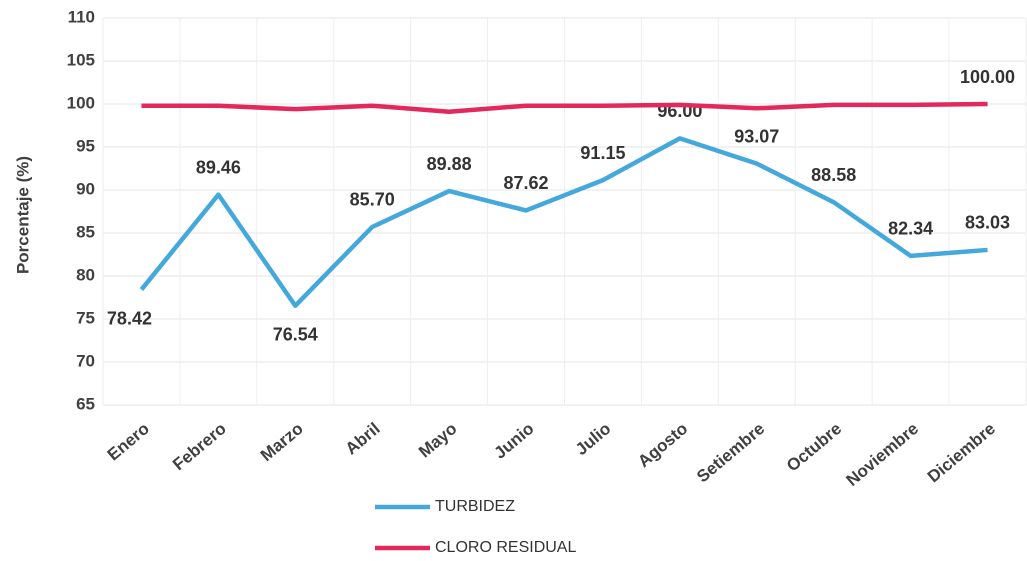  What do you see at coordinates (730, 452) in the screenshot?
I see `x-tick-label: Setiembre` at bounding box center [730, 452].